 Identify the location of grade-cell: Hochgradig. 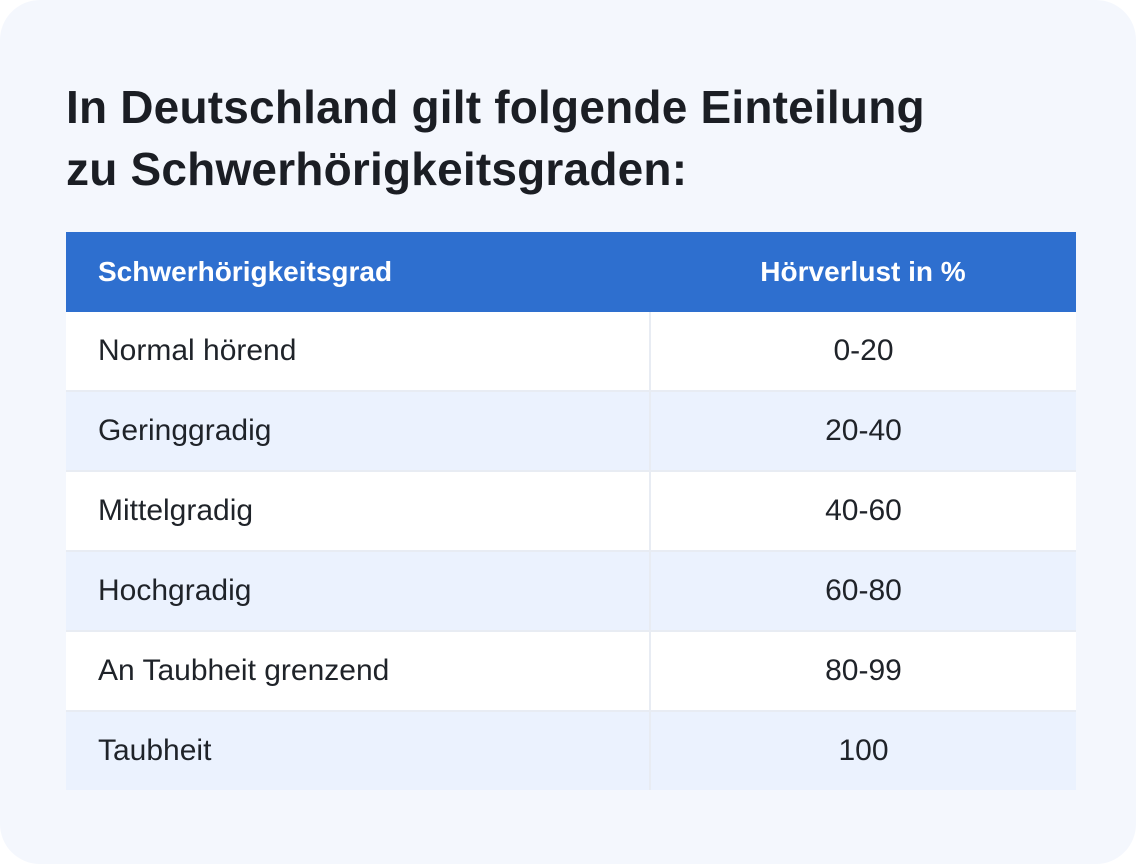
(358, 591).